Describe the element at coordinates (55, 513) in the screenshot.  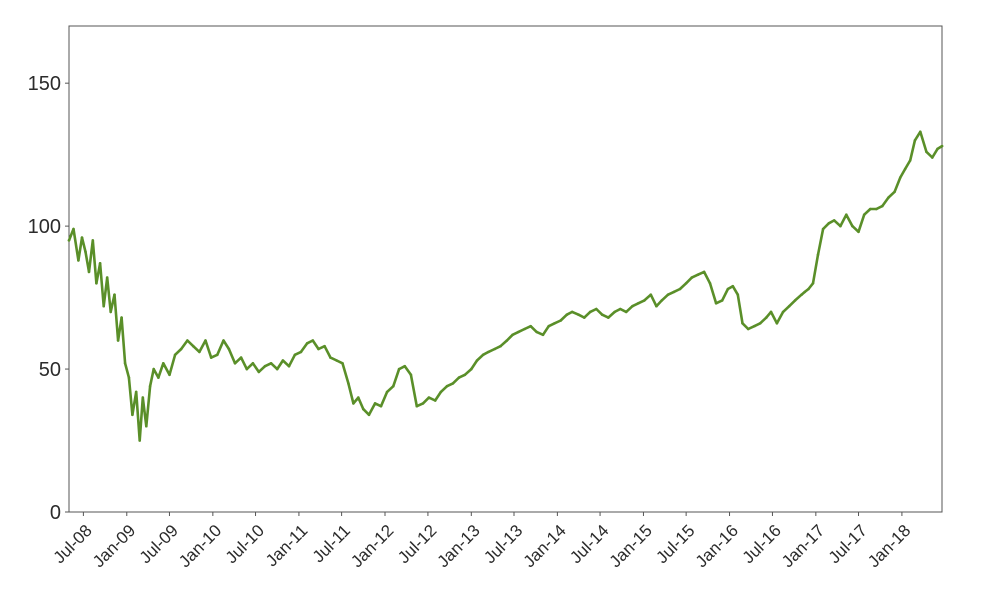
I see `y-tick-label: 0` at that location.